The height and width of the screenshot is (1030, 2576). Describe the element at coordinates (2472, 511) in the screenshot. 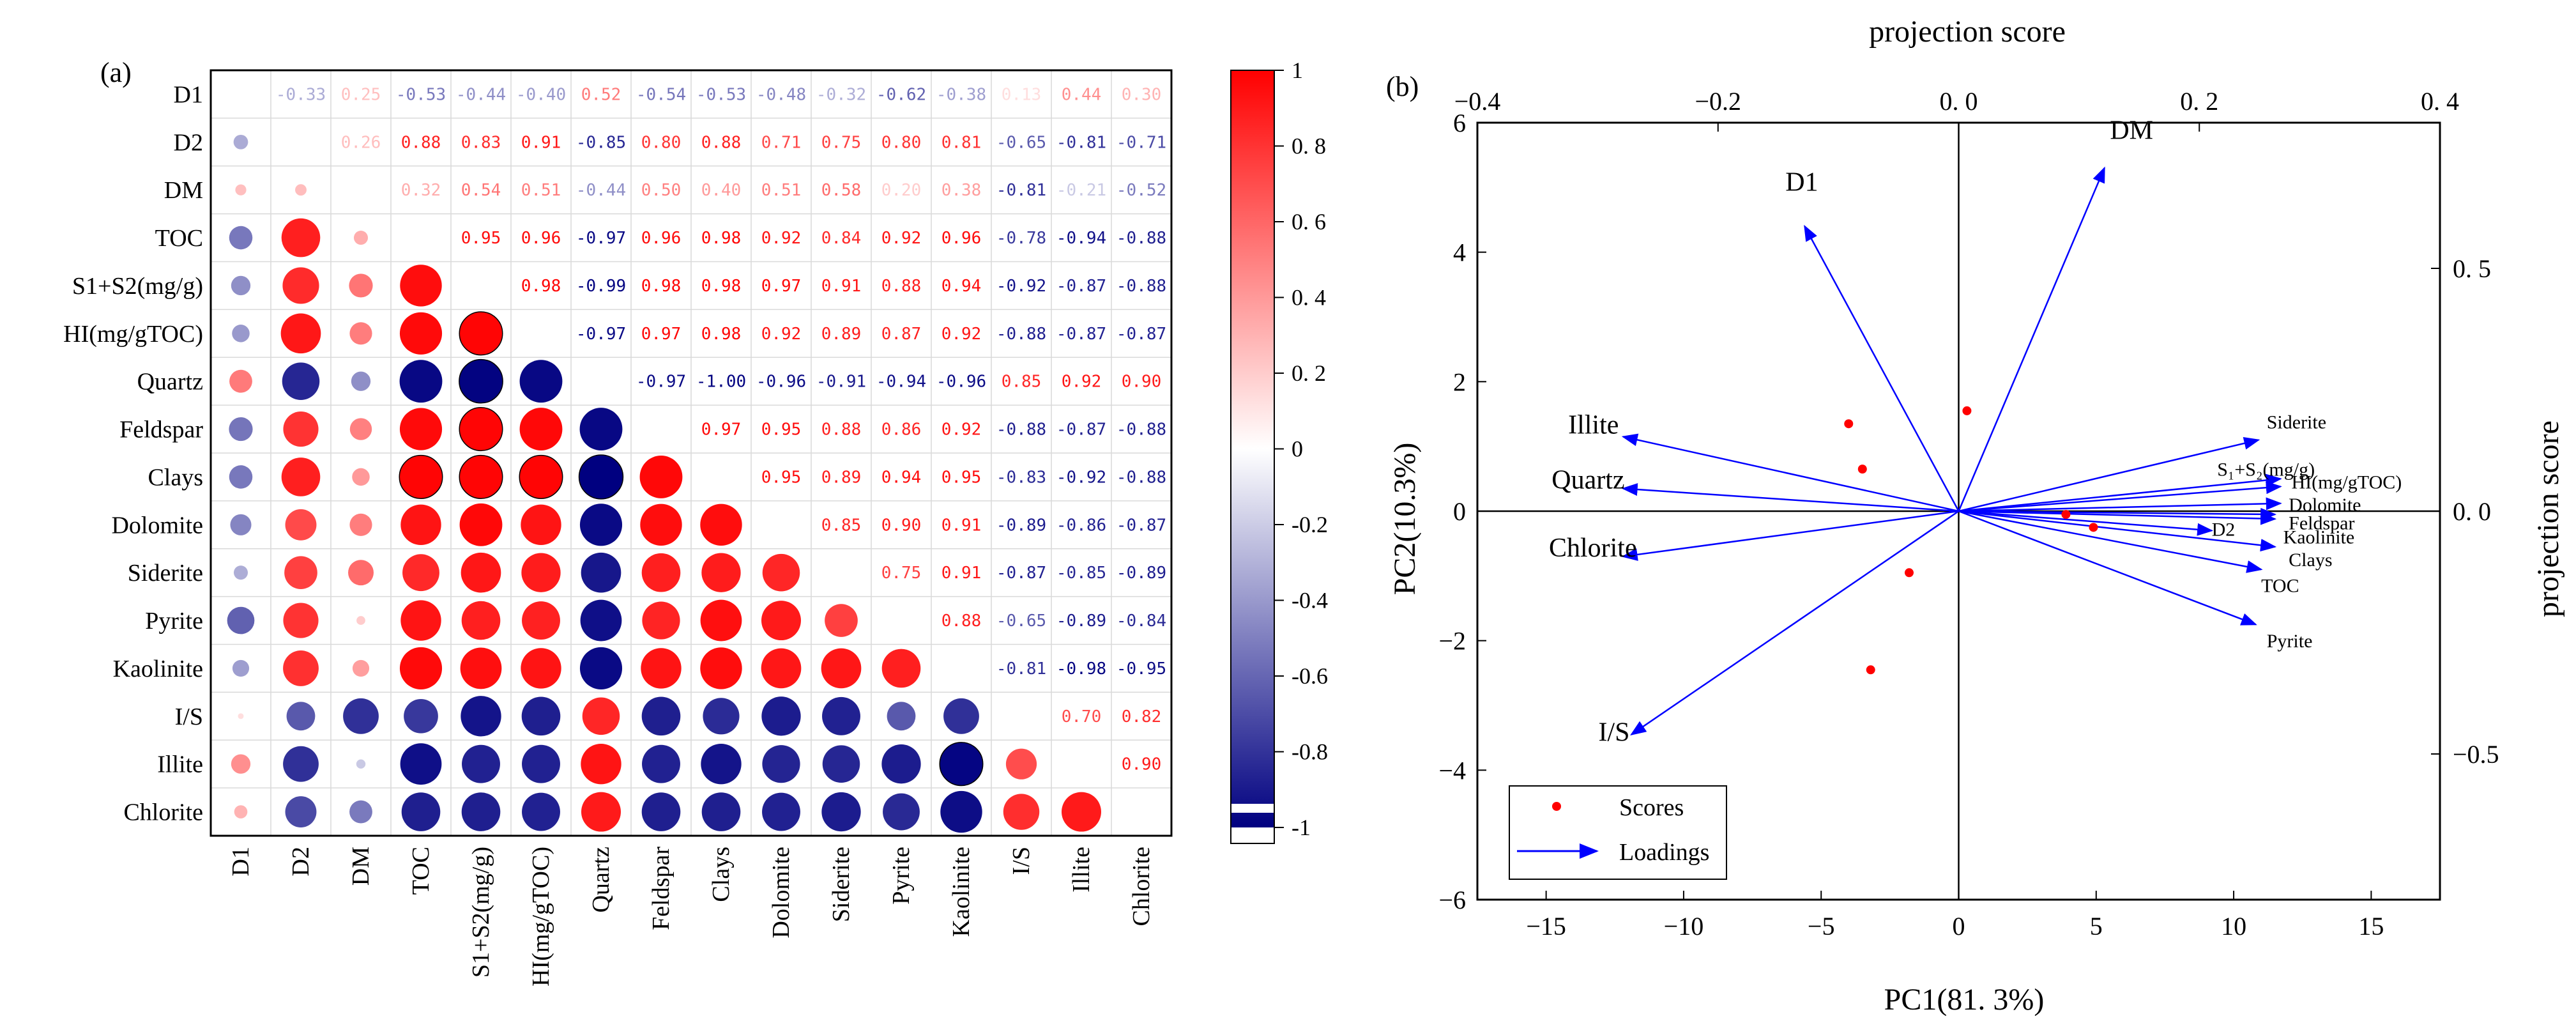

I see `right-tick-label: 0. 0` at that location.